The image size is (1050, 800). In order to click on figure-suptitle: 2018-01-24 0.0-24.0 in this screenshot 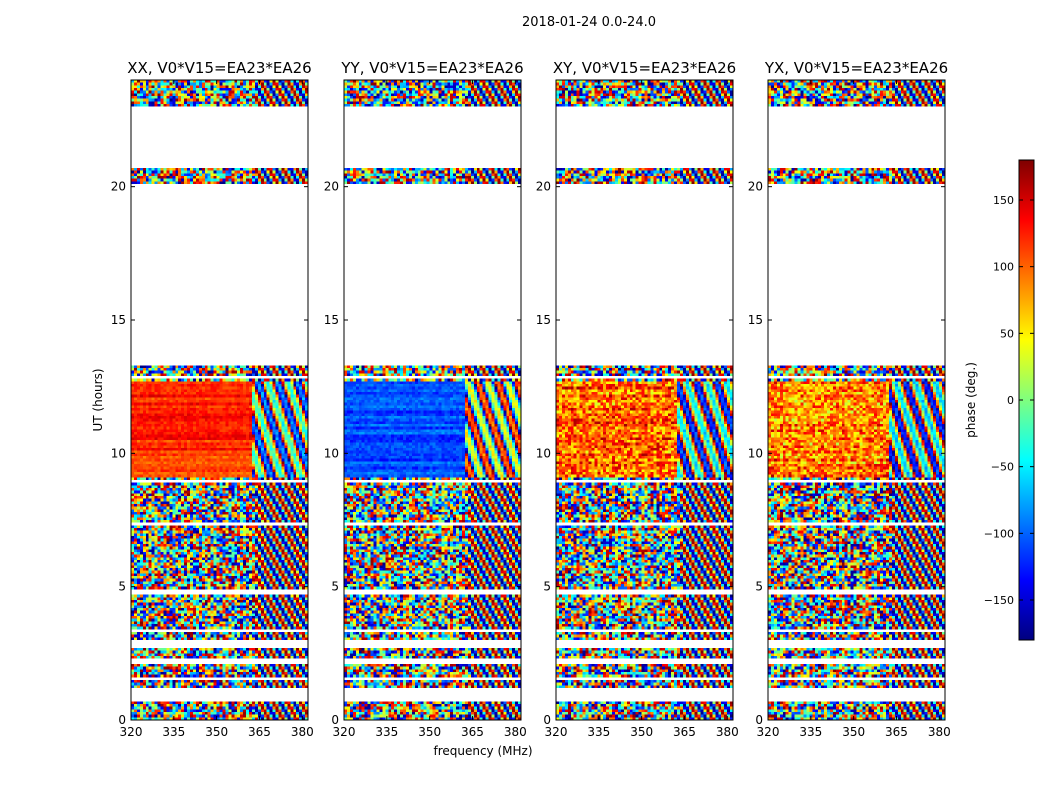, I will do `click(589, 22)`.